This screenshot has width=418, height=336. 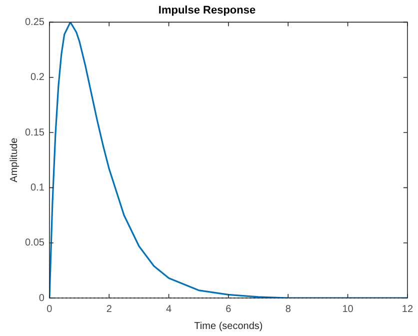 I want to click on y-tick-label: 0, so click(x=41, y=298).